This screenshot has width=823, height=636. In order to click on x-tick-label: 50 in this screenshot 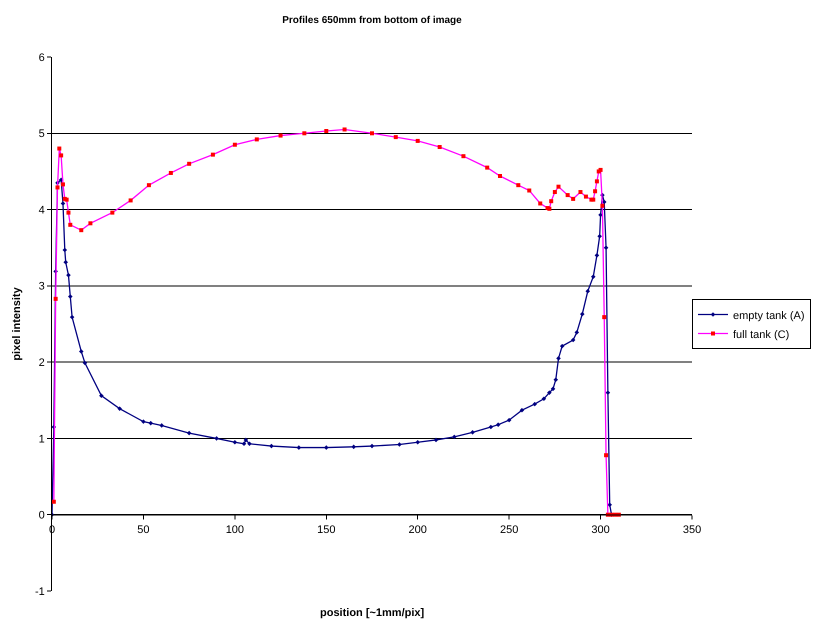, I will do `click(143, 530)`.